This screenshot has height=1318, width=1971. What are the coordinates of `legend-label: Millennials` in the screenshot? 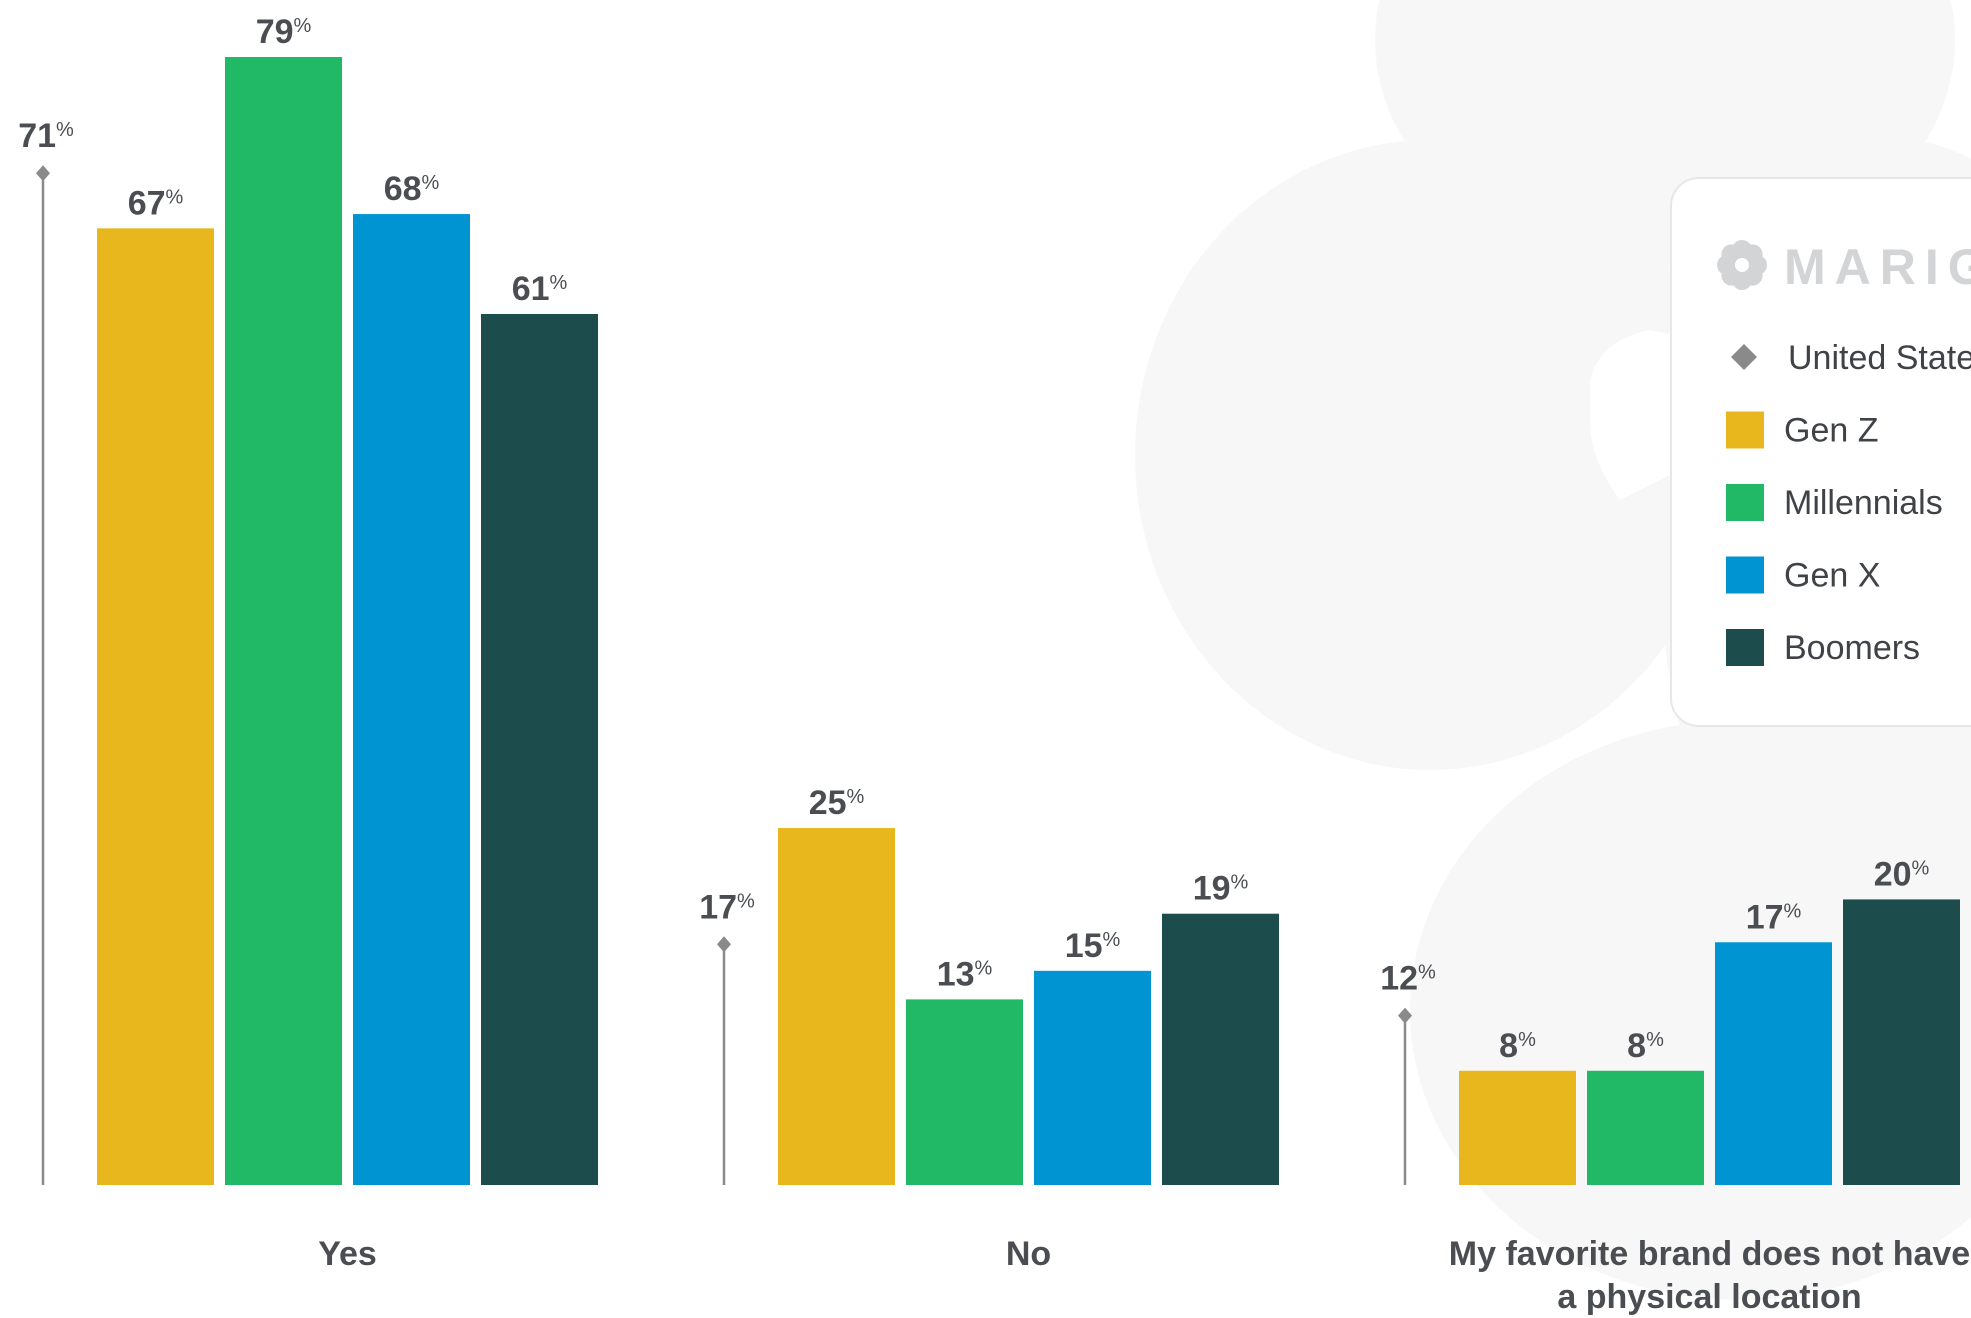 It's located at (1863, 503).